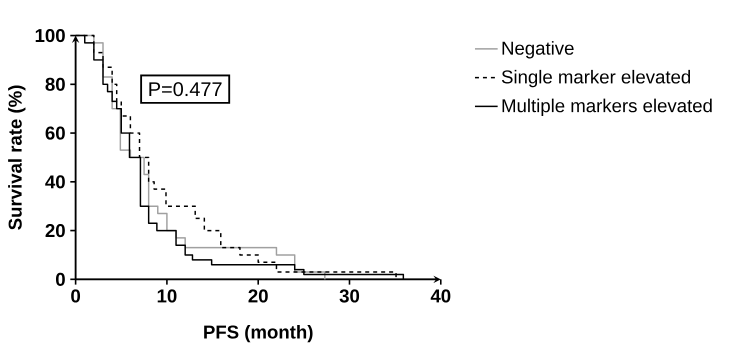  Describe the element at coordinates (258, 333) in the screenshot. I see `x-axis-title: PFS (month)` at that location.